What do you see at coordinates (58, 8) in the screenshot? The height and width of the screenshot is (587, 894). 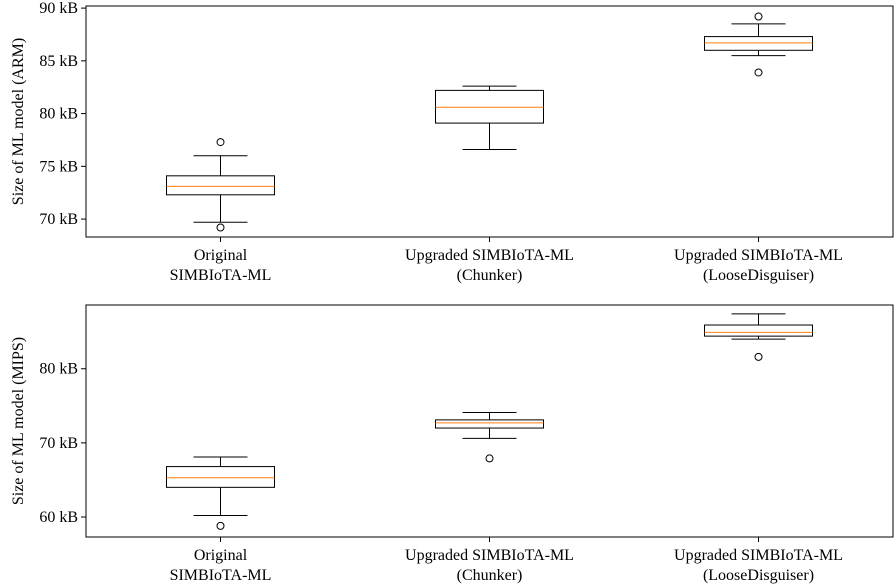 I see `y-tick-label: 90 kB` at bounding box center [58, 8].